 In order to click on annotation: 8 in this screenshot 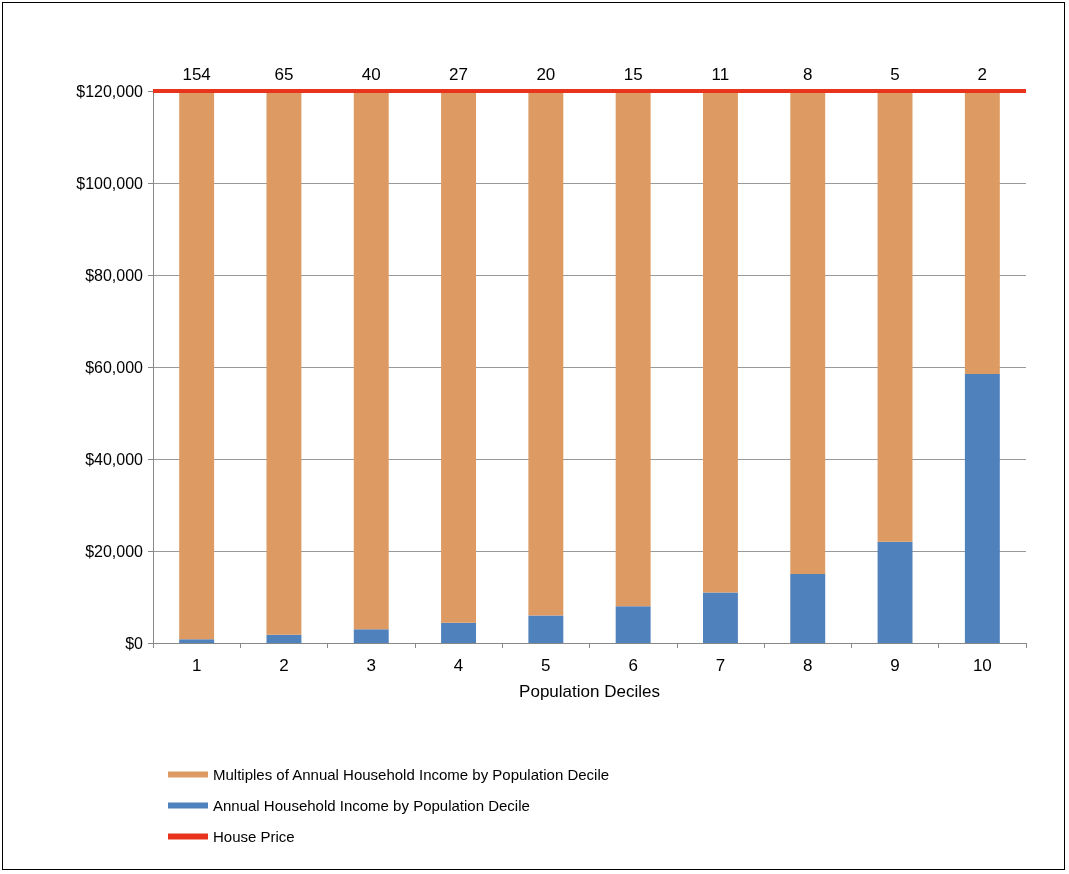, I will do `click(808, 74)`.